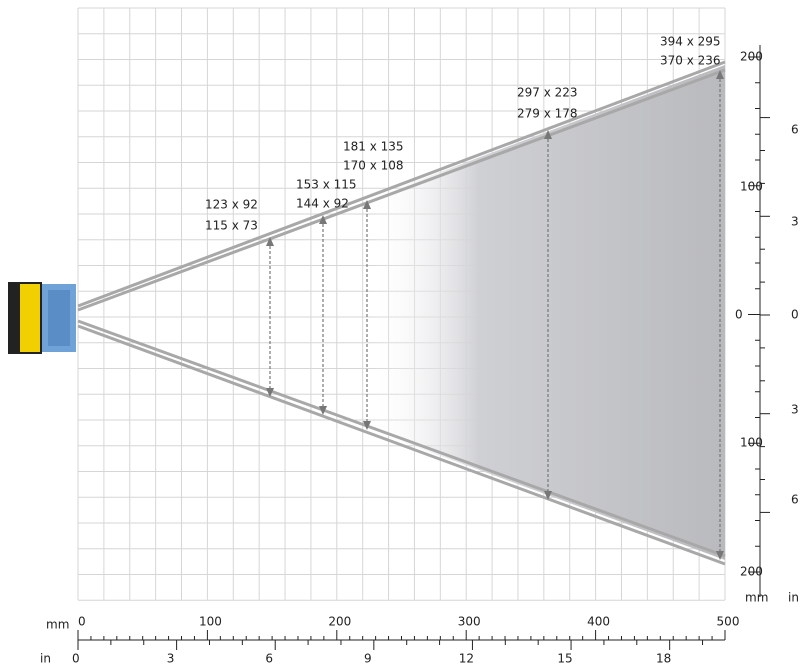  I want to click on fov-label: 181 x 135, so click(373, 147).